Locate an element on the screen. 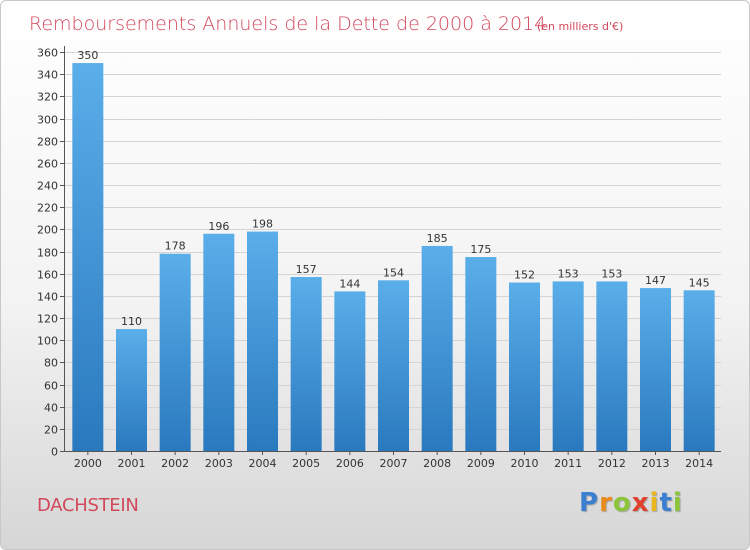  x-tick-label-2002: 2002 is located at coordinates (175, 463).